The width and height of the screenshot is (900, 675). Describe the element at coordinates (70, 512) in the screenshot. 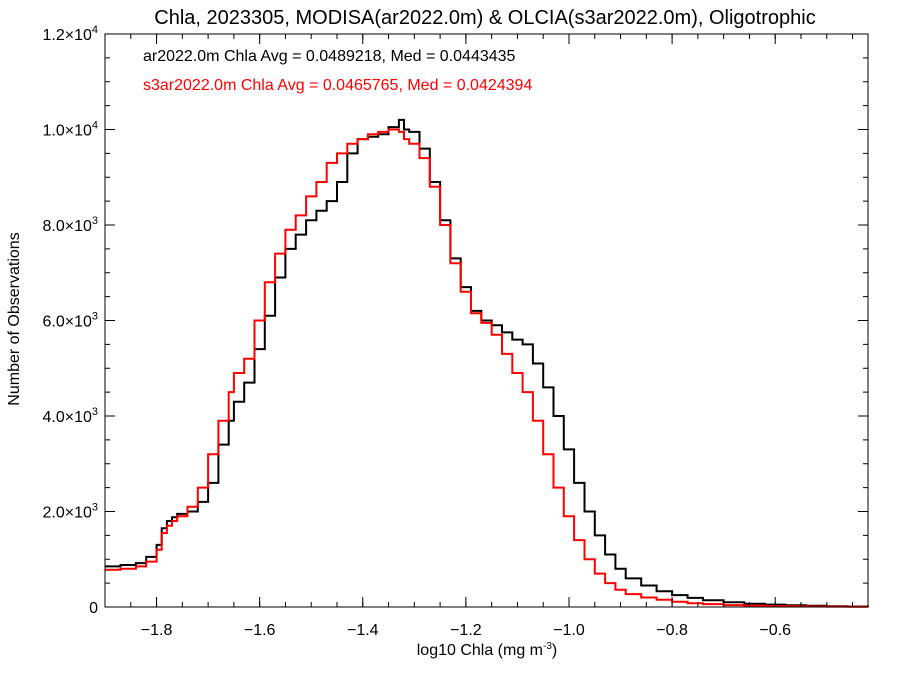

I see `y-tick-label-1: 2.0×10³` at that location.